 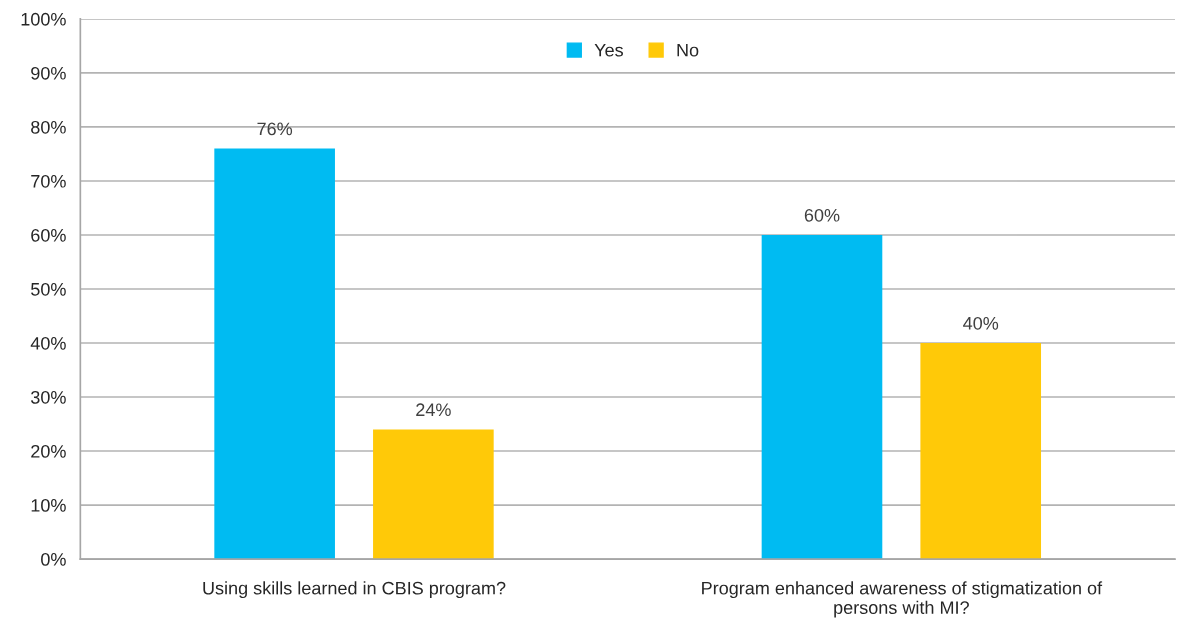 What do you see at coordinates (48, 235) in the screenshot?
I see `y-tick-label: 60%` at bounding box center [48, 235].